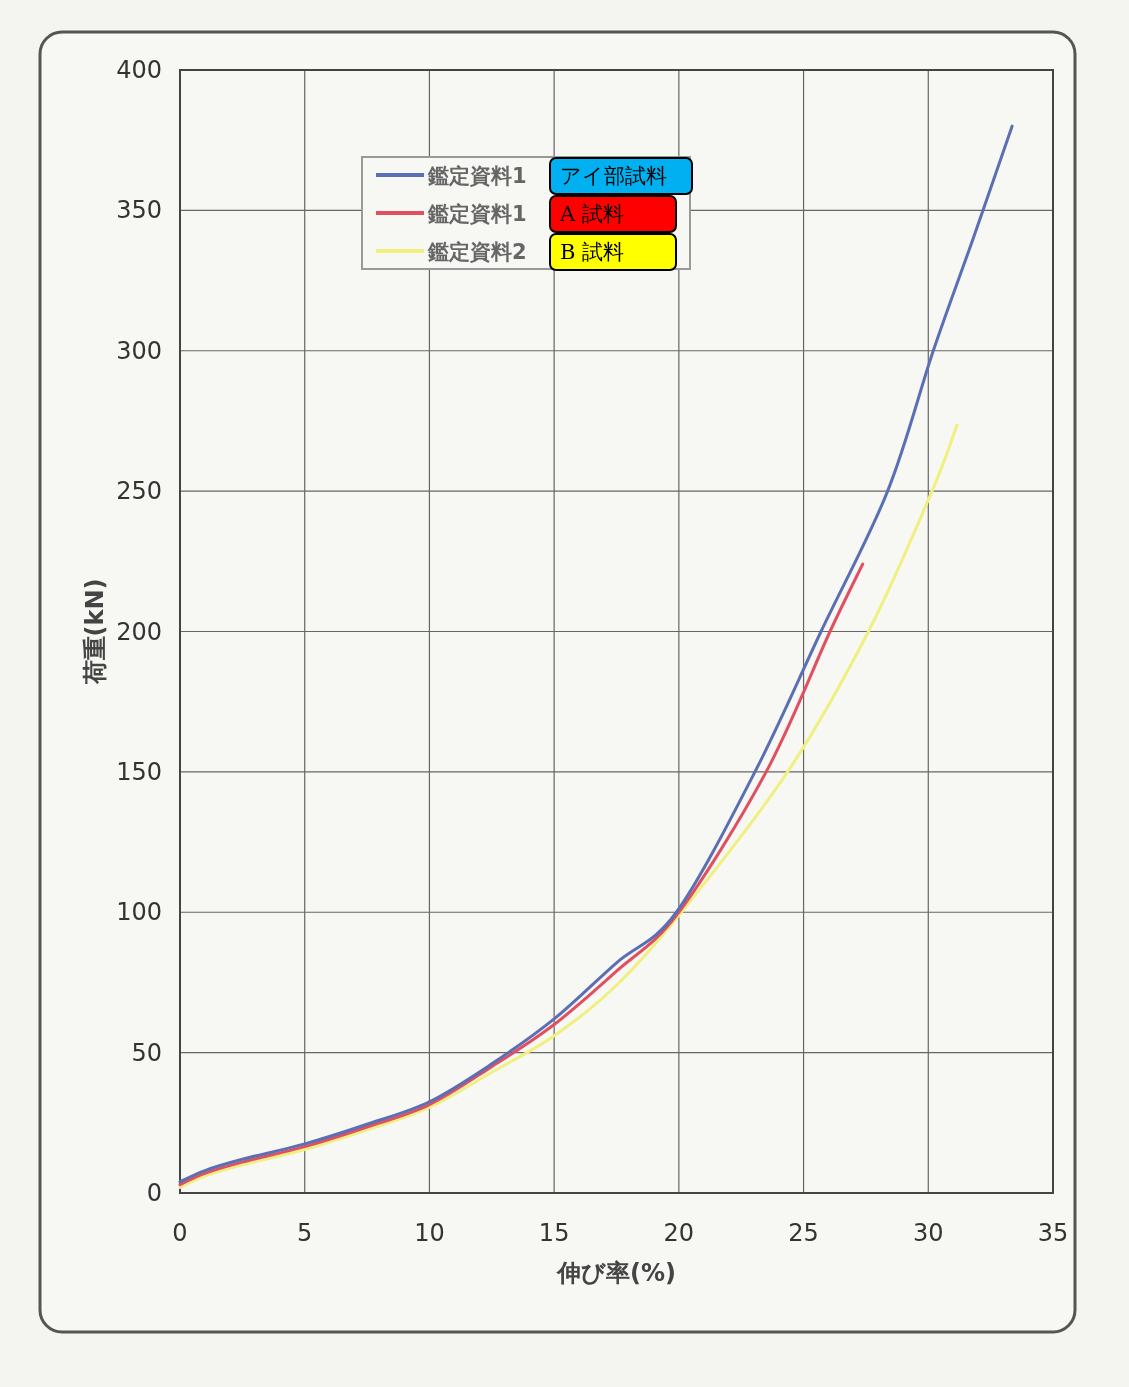 This screenshot has width=1129, height=1387. I want to click on y-tick-label: 100, so click(139, 912).